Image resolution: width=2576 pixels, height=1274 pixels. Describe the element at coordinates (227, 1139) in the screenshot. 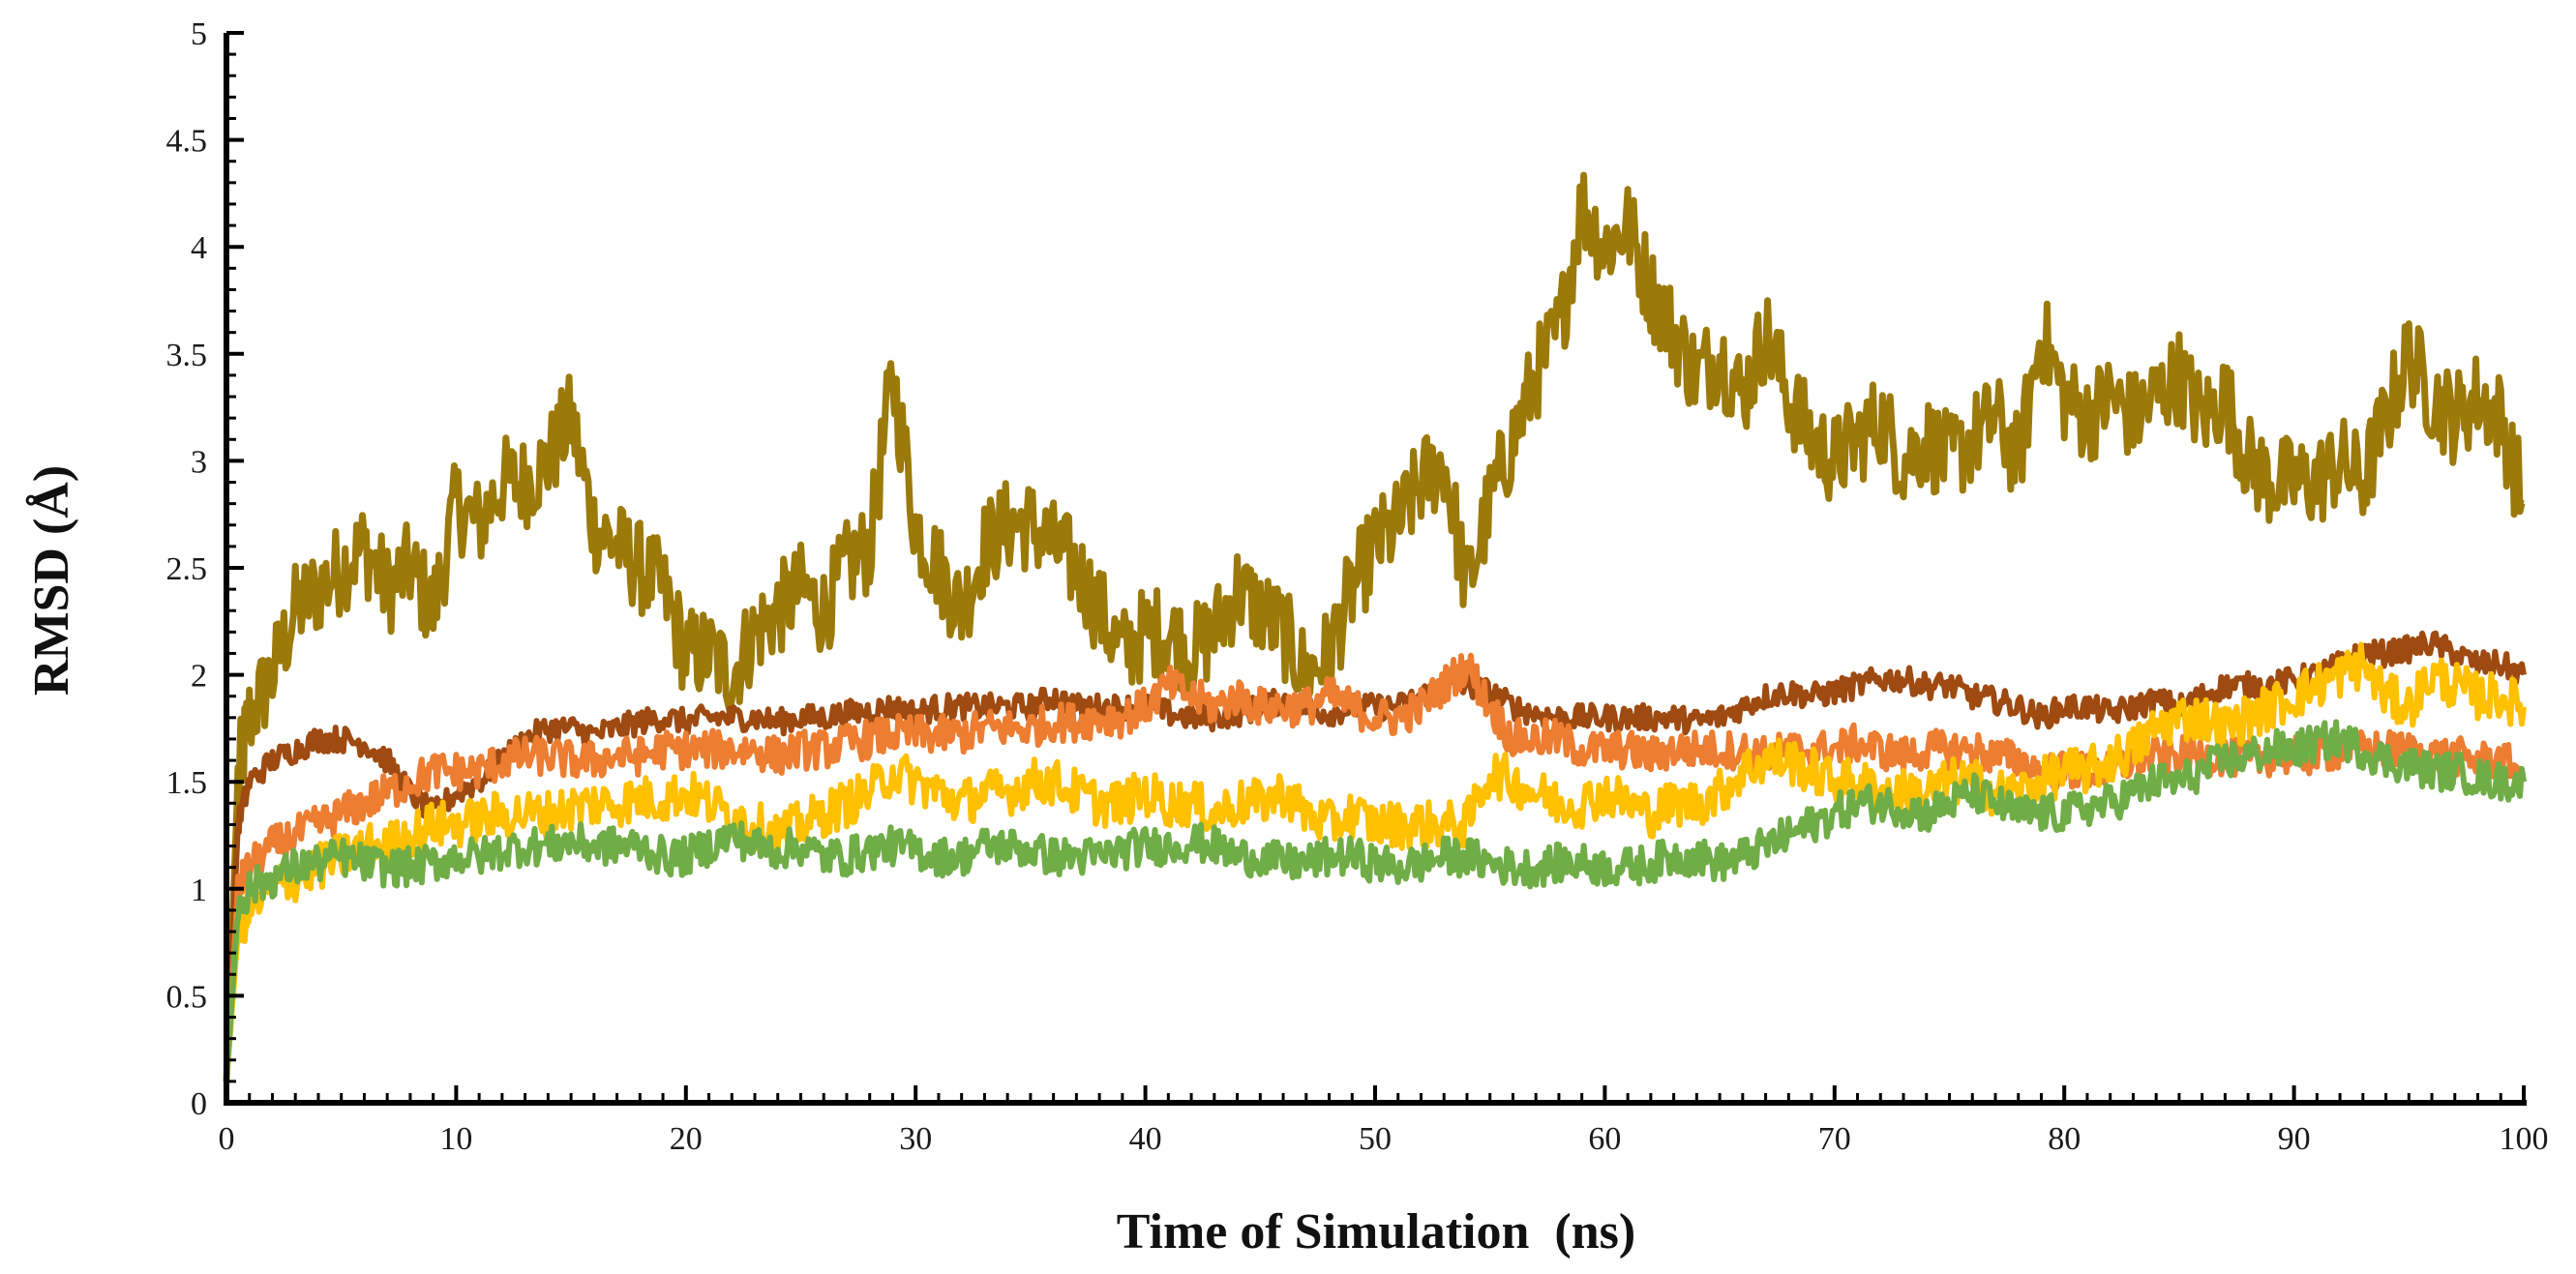

I see `x-tick-label: 0` at that location.